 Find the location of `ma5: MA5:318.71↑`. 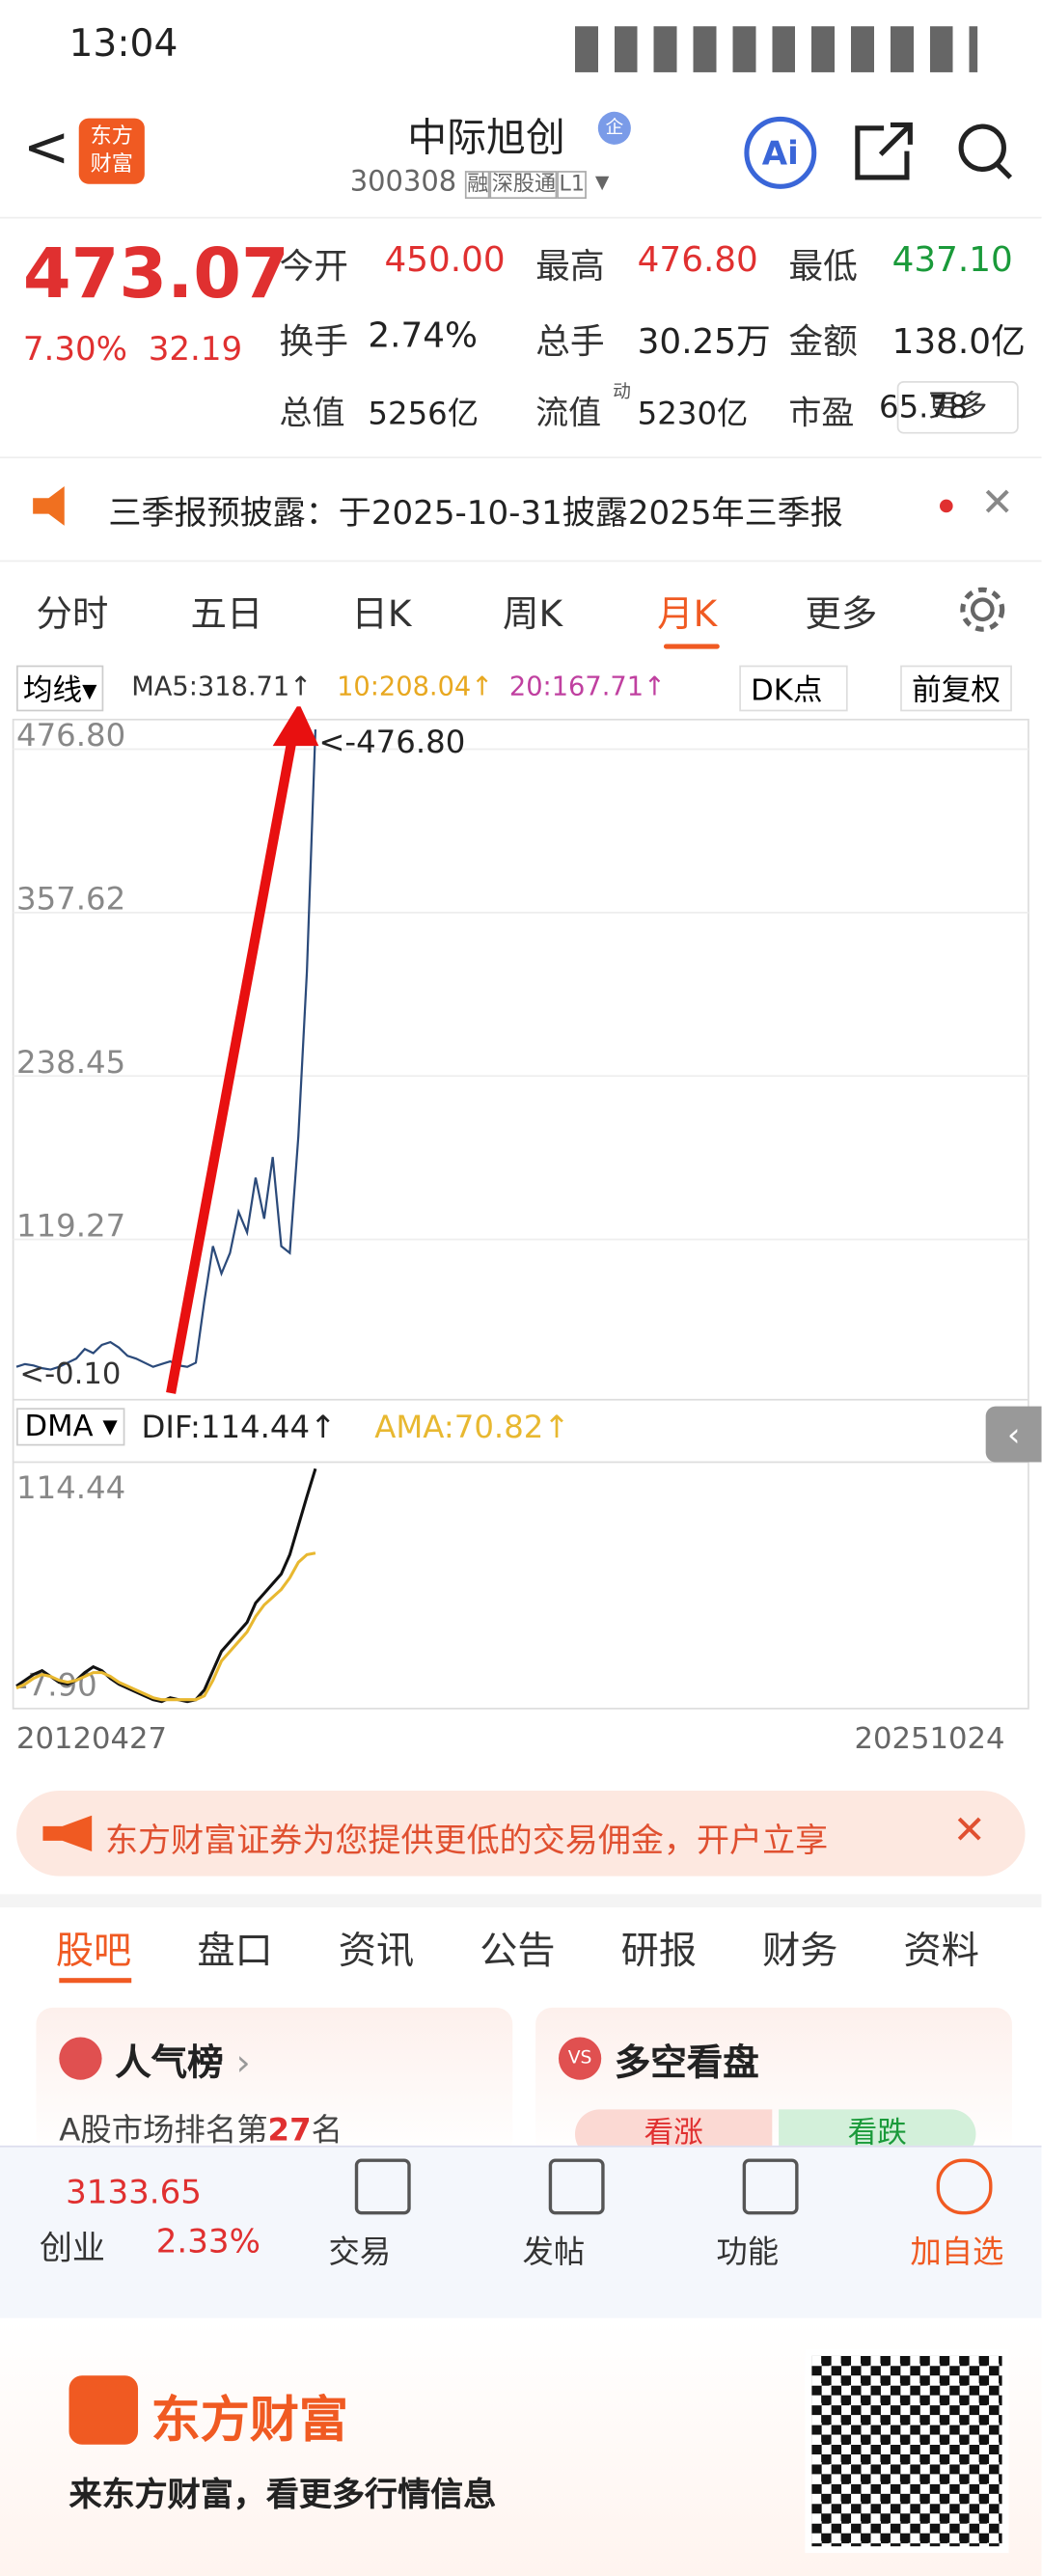

ma5: MA5:318.71↑ is located at coordinates (222, 686).